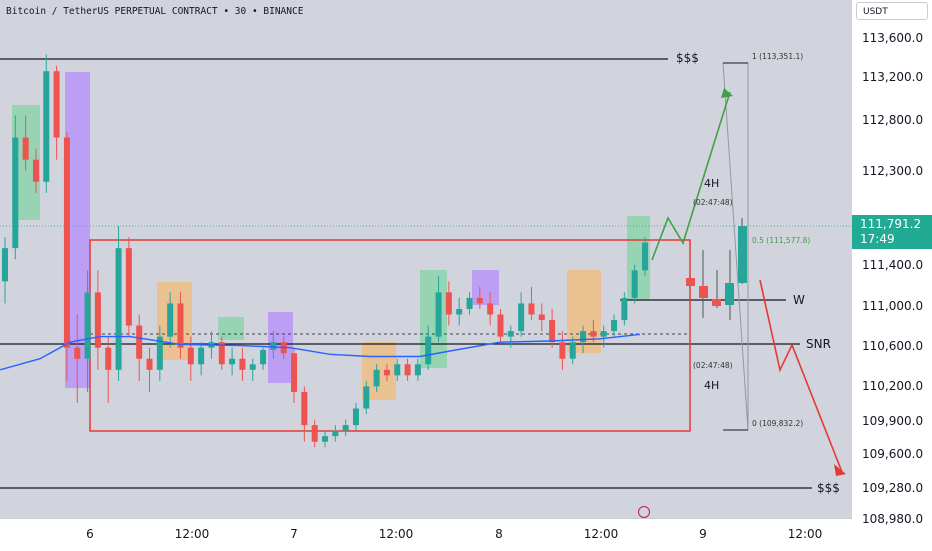  What do you see at coordinates (713, 202) in the screenshot?
I see `time-label-top: (02:47:48)` at bounding box center [713, 202].